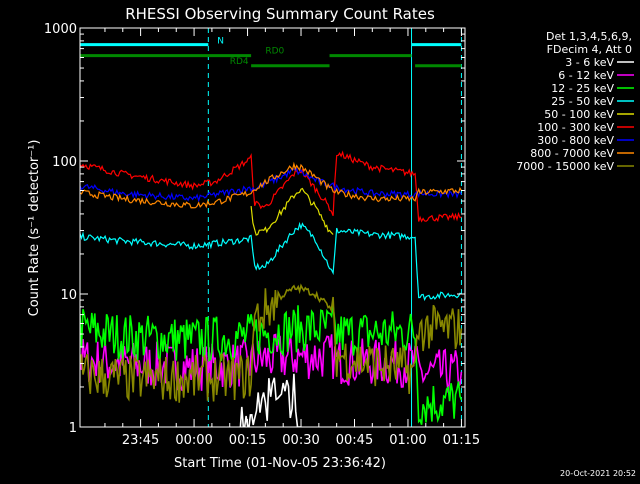 This screenshot has height=484, width=640. I want to click on legend-label: 100 - 300 keV, so click(575, 127).